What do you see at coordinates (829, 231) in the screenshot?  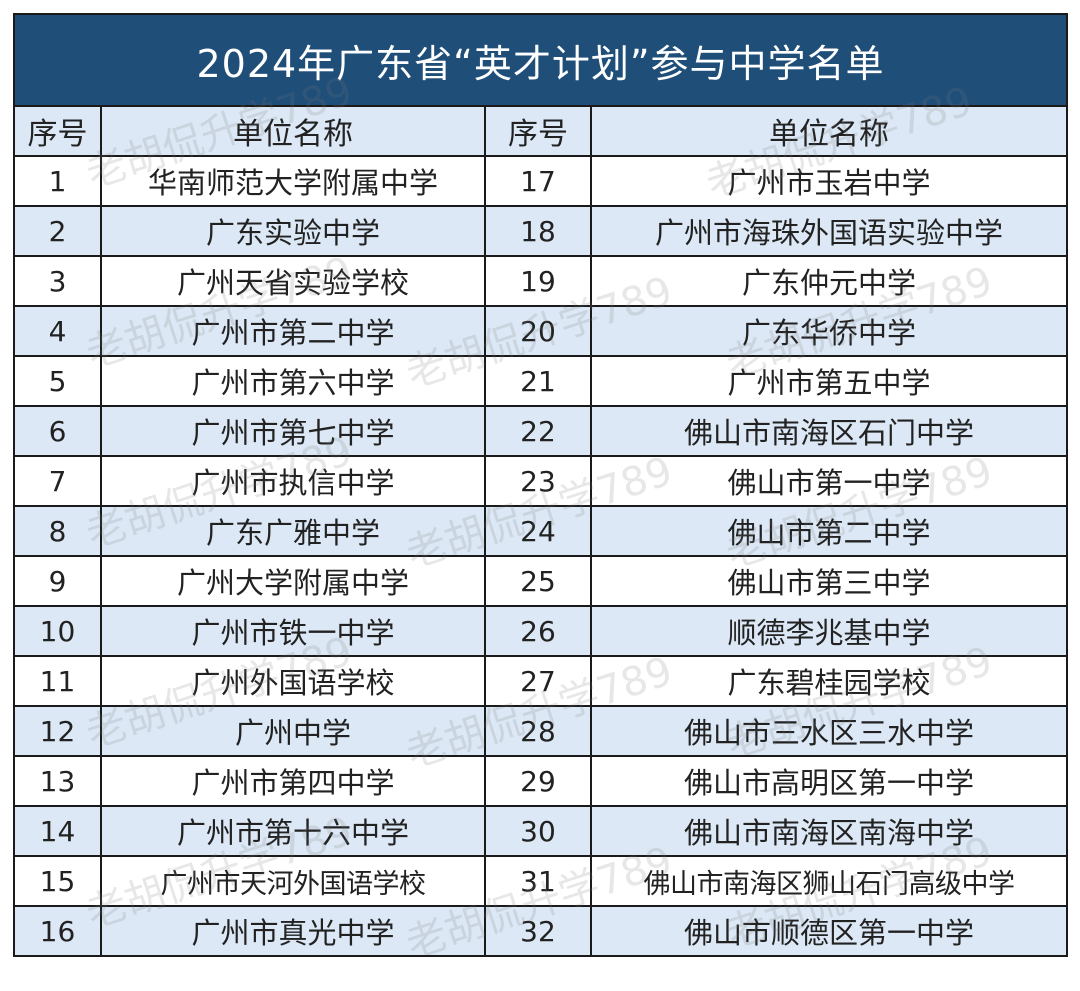 I see `right-name-cell: 广州市海珠外国语实验中学` at bounding box center [829, 231].